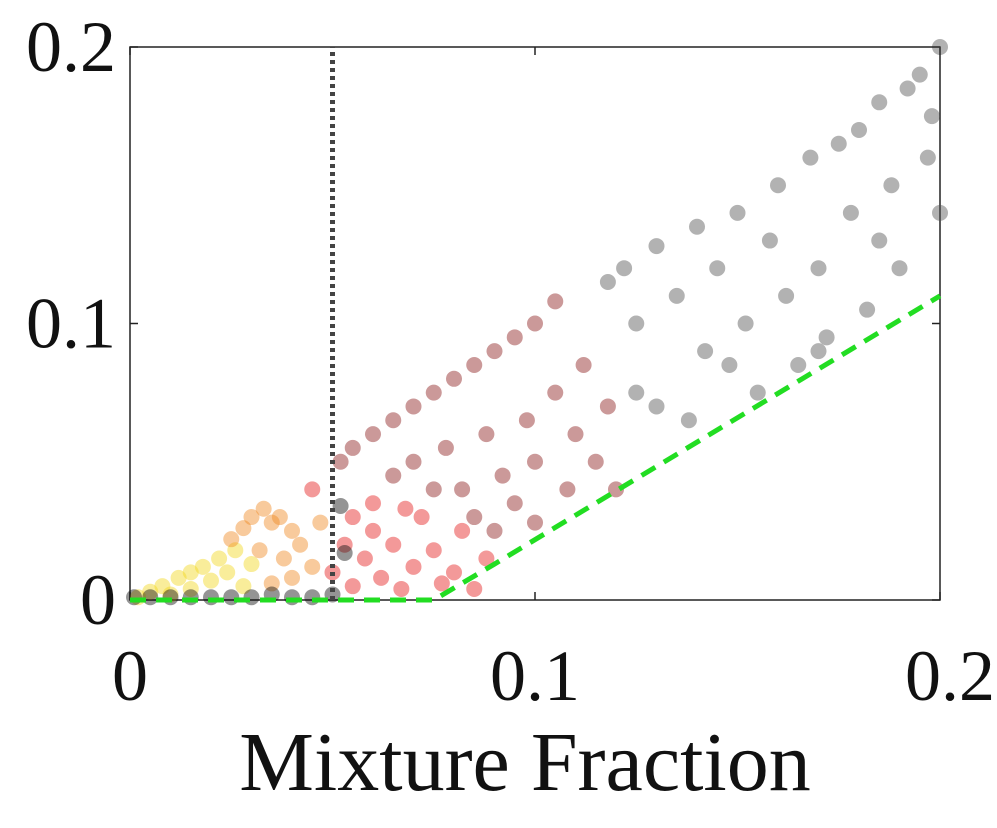 The image size is (997, 828). Describe the element at coordinates (130, 676) in the screenshot. I see `x-tick-label: 0` at that location.